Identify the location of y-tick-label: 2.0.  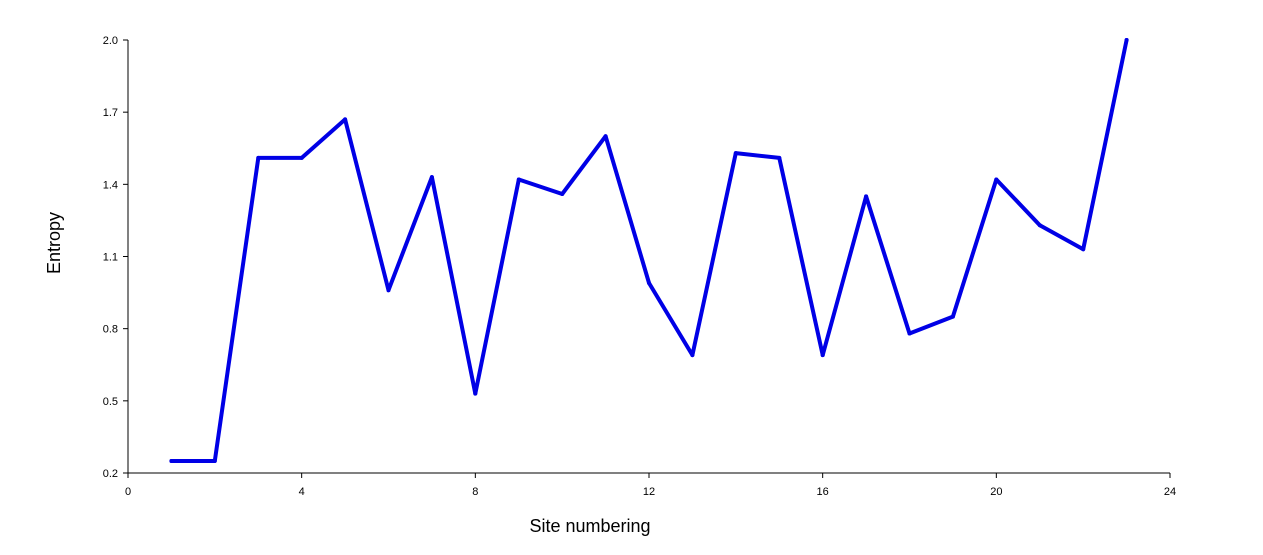
(110, 41).